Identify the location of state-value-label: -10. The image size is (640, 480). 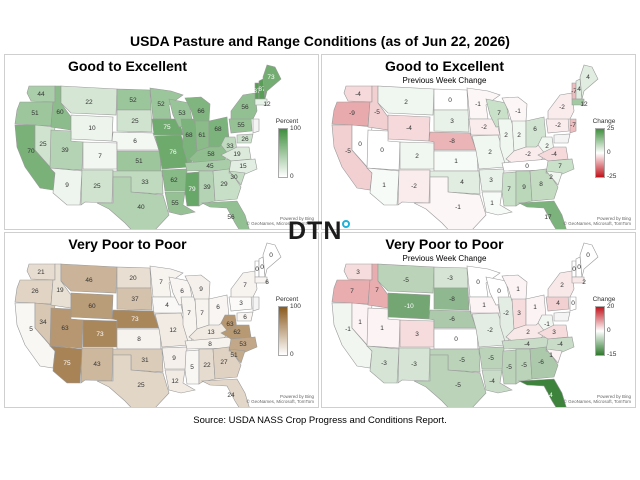
(409, 306).